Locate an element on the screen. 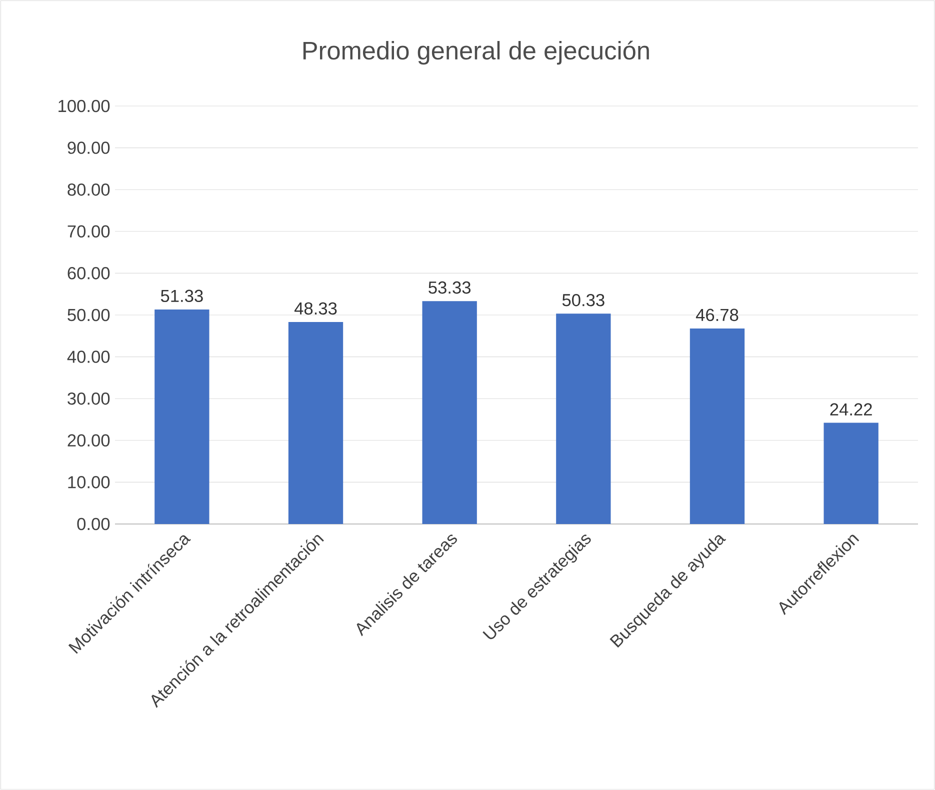 This screenshot has height=790, width=935. y-tick-label: 80.00 is located at coordinates (89, 189).